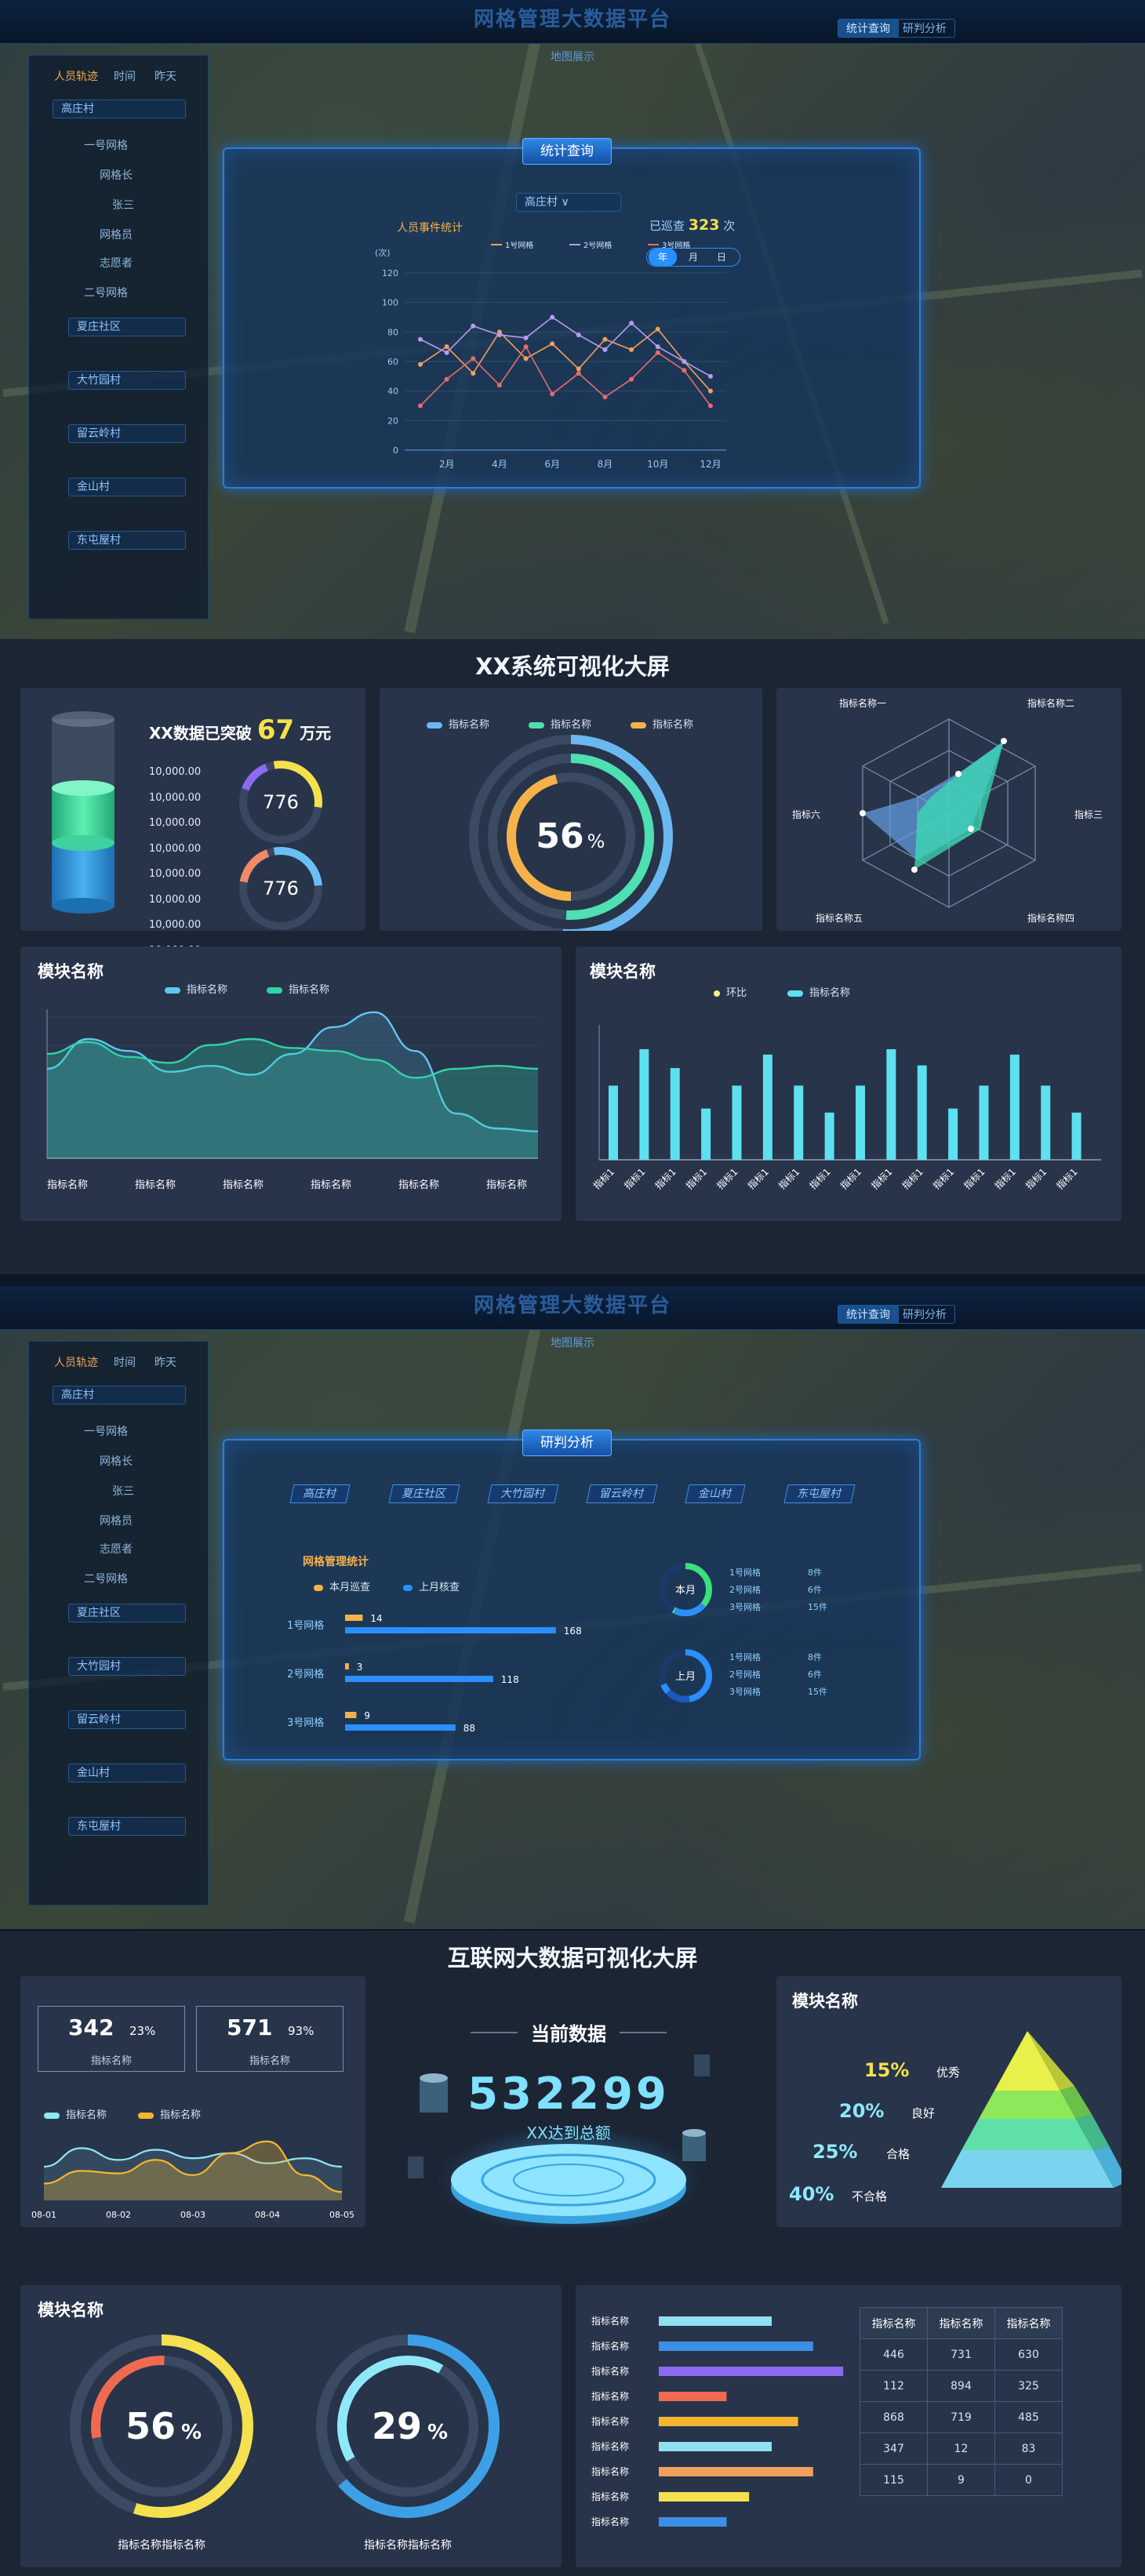 This screenshot has width=1145, height=2576. I want to click on bar-current-value: 3, so click(360, 1667).